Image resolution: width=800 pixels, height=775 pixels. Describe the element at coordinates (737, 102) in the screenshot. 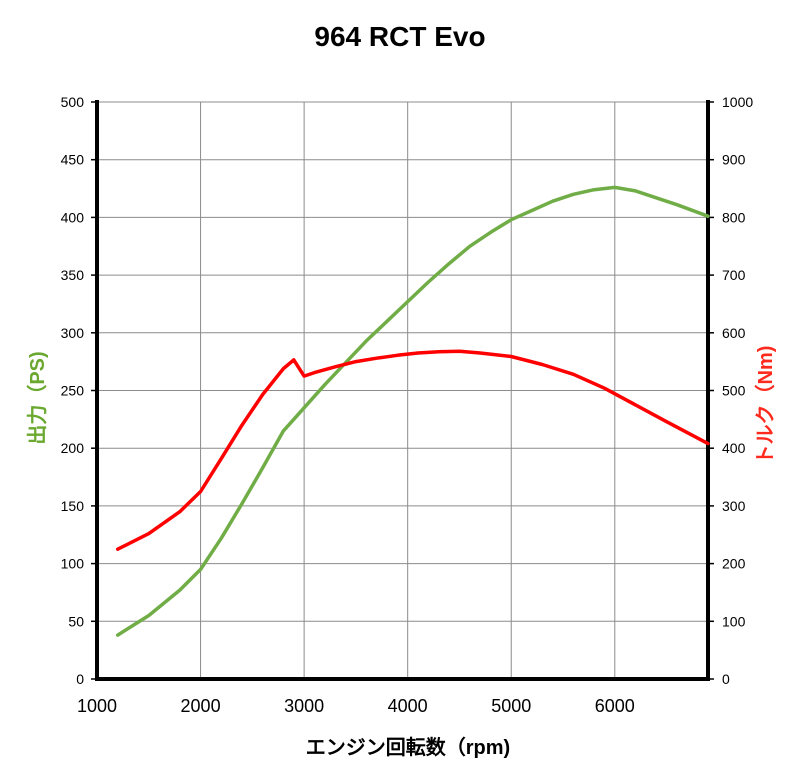

I see `y2-tick-label: 1000` at that location.